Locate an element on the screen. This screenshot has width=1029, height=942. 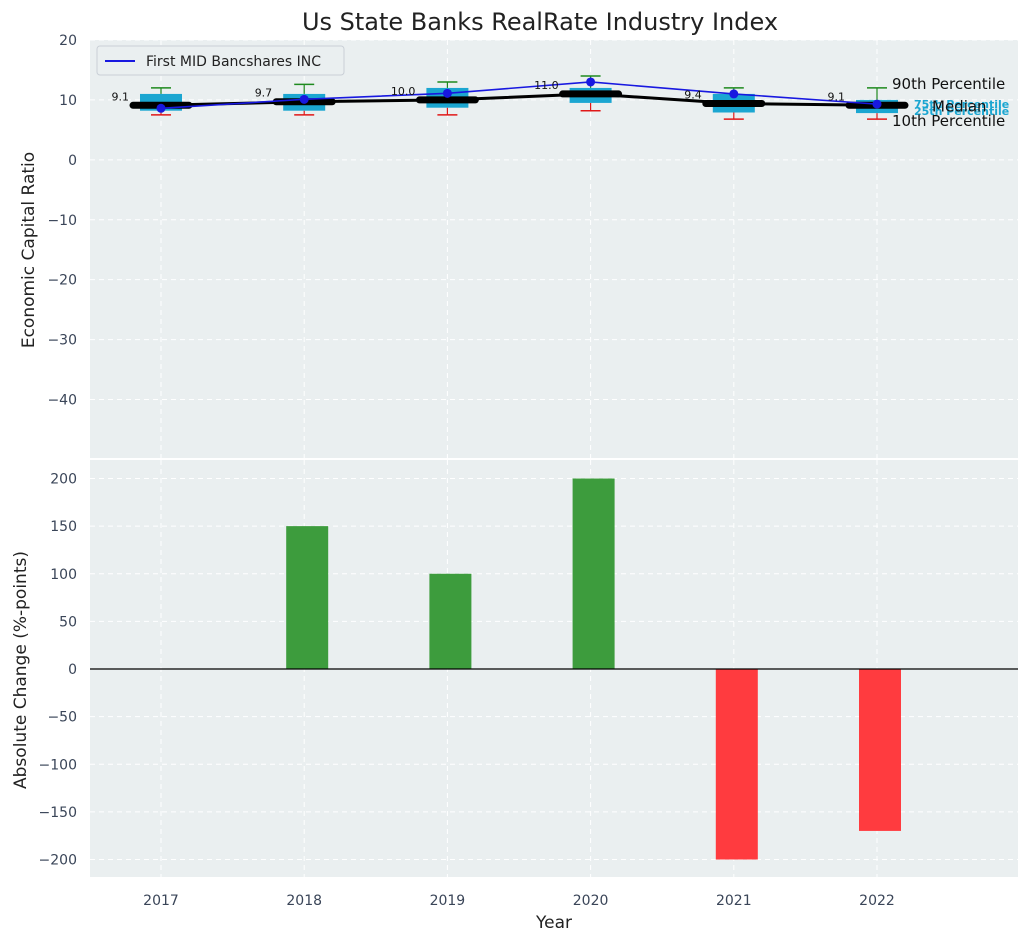
chart-title: Us State Banks RealRate Industry Index is located at coordinates (540, 22).